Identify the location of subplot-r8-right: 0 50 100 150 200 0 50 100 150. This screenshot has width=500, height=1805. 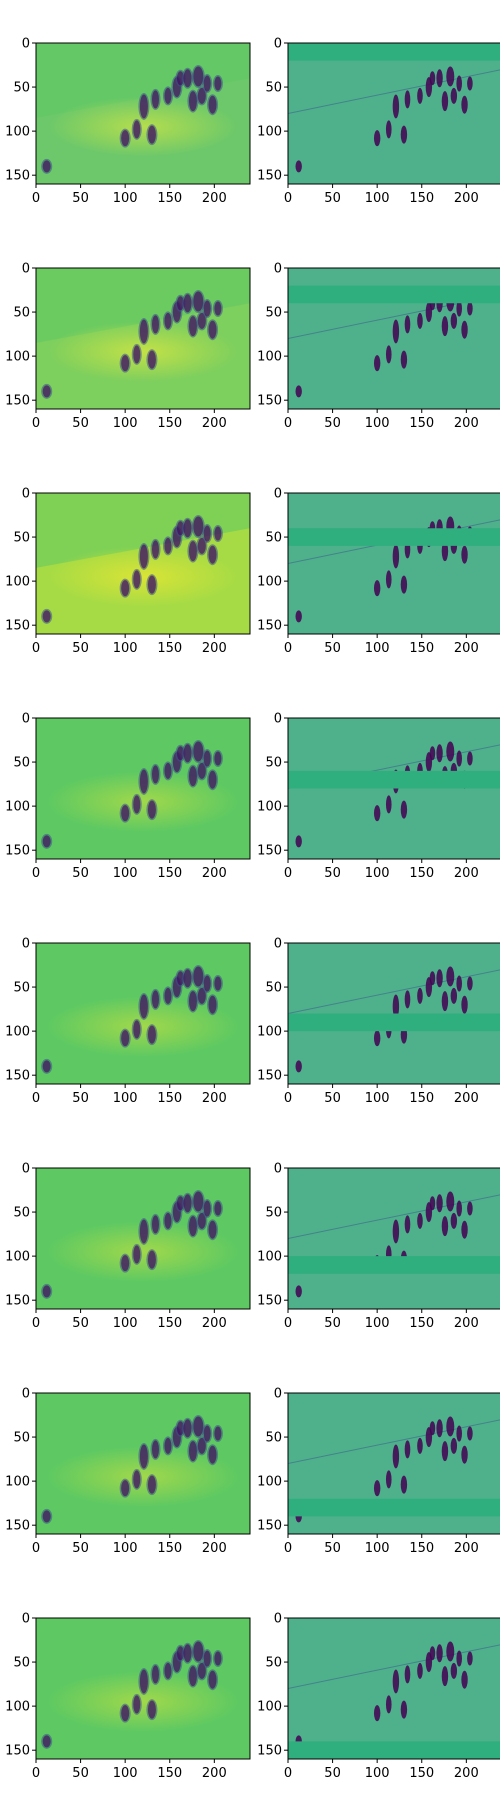
(378, 1696).